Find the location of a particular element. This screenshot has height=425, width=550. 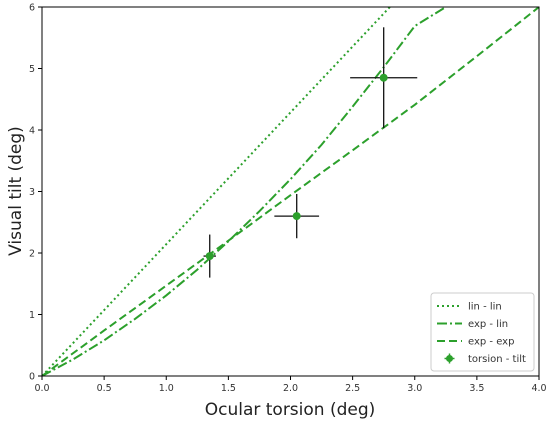

y-tick-label: 6 is located at coordinates (32, 8).